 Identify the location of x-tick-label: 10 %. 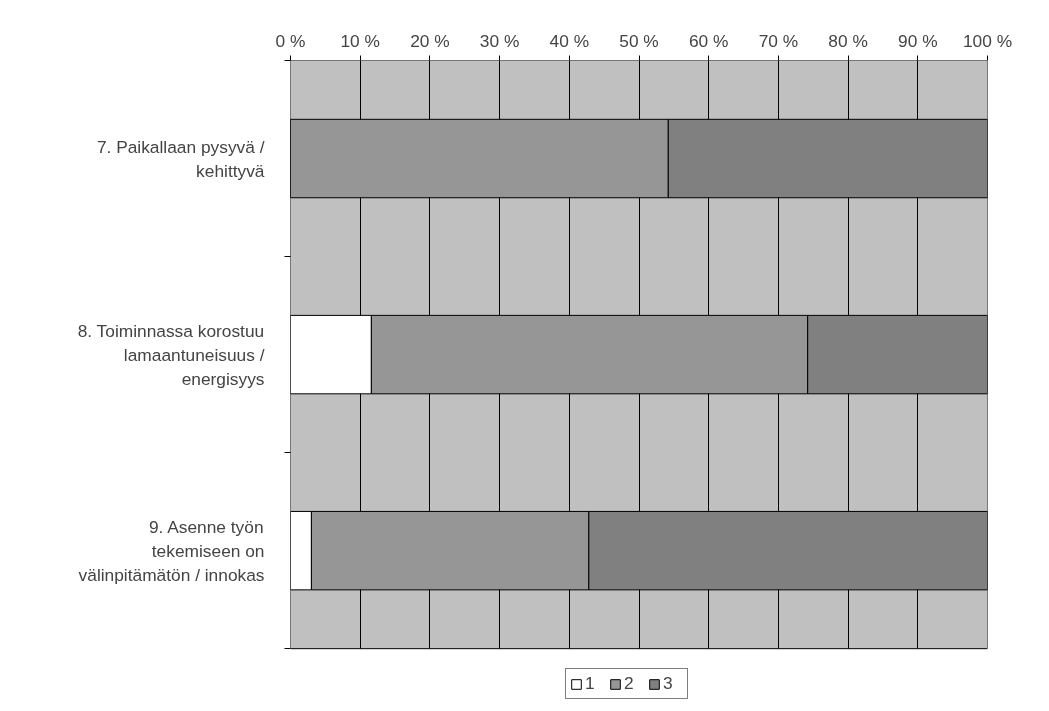
(360, 40).